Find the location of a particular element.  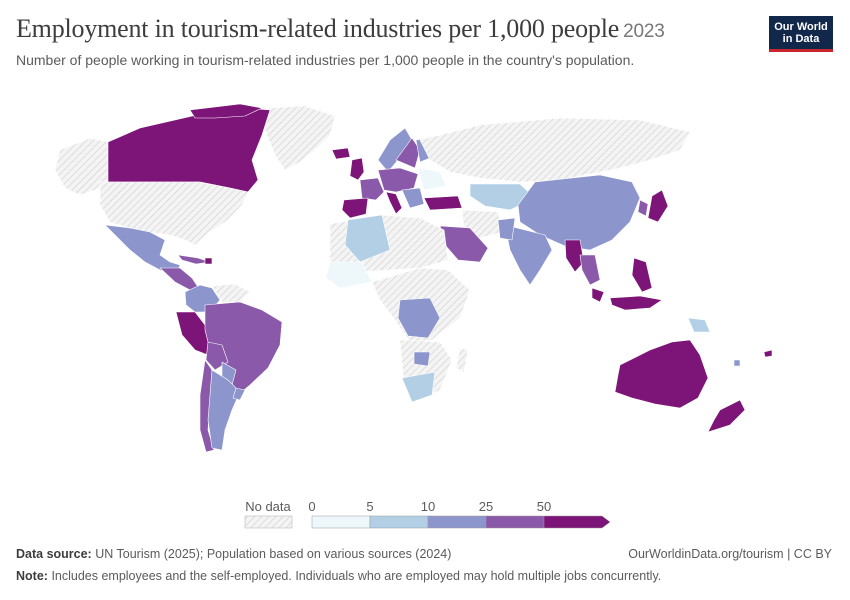

legend-tick-2: 10 is located at coordinates (428, 506).